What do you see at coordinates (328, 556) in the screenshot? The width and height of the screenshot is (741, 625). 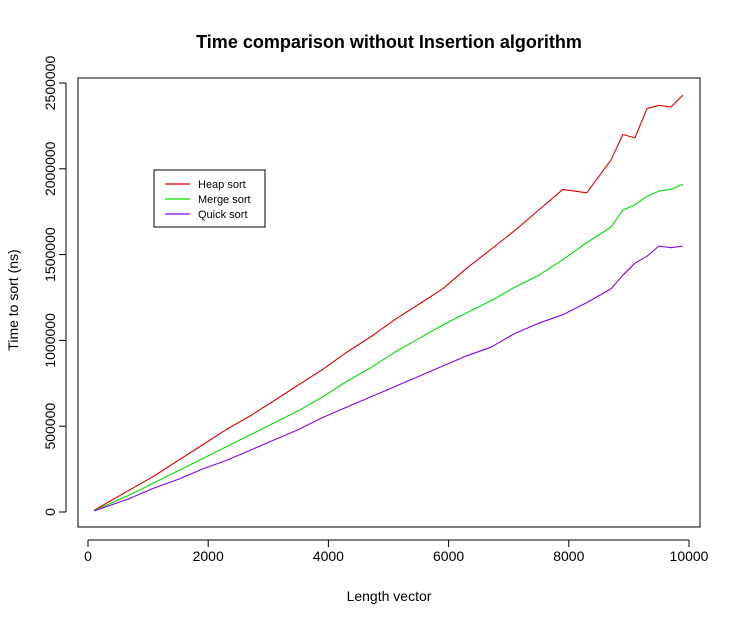 I see `x-tick-label: 4000` at bounding box center [328, 556].